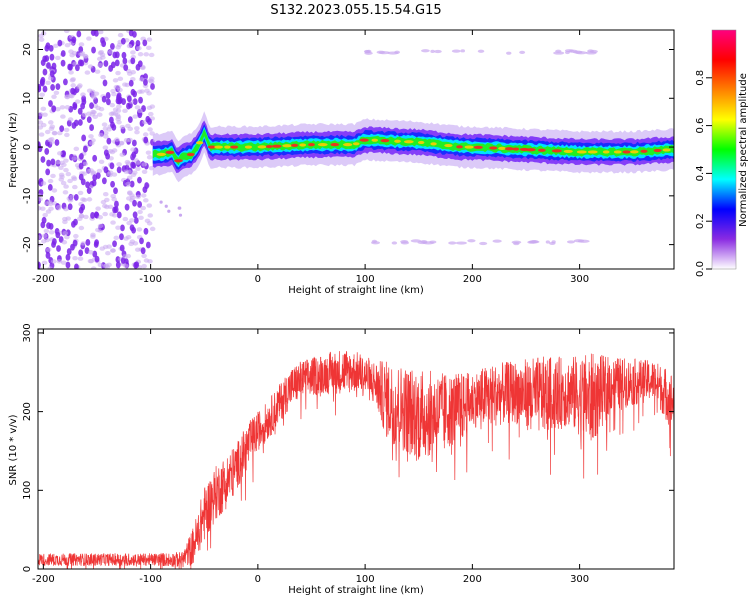 Image resolution: width=750 pixels, height=604 pixels. What do you see at coordinates (27, 49) in the screenshot?
I see `spectrogram-y-tick-label: 20` at bounding box center [27, 49].